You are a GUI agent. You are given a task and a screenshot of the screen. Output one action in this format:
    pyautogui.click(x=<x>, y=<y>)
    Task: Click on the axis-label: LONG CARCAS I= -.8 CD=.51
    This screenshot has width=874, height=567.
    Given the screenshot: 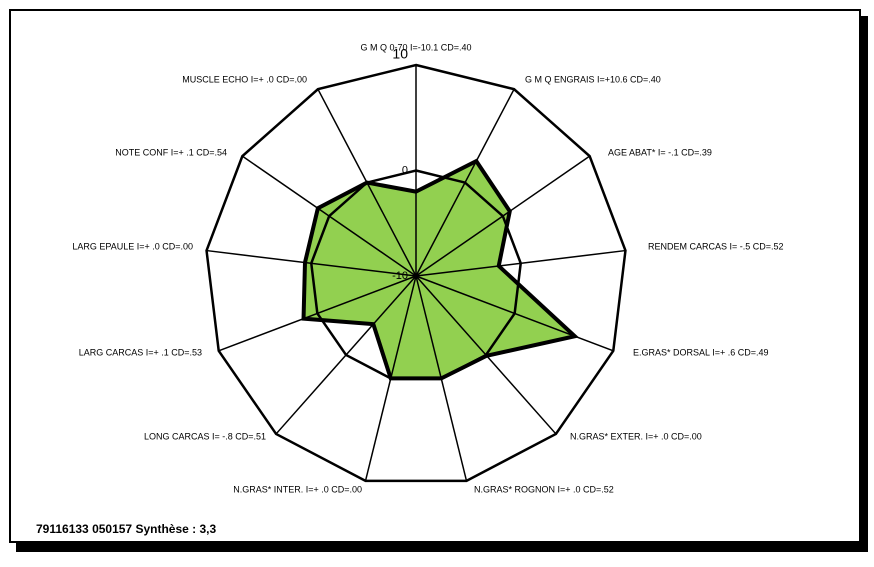 What is the action you would take?
    pyautogui.click(x=205, y=436)
    